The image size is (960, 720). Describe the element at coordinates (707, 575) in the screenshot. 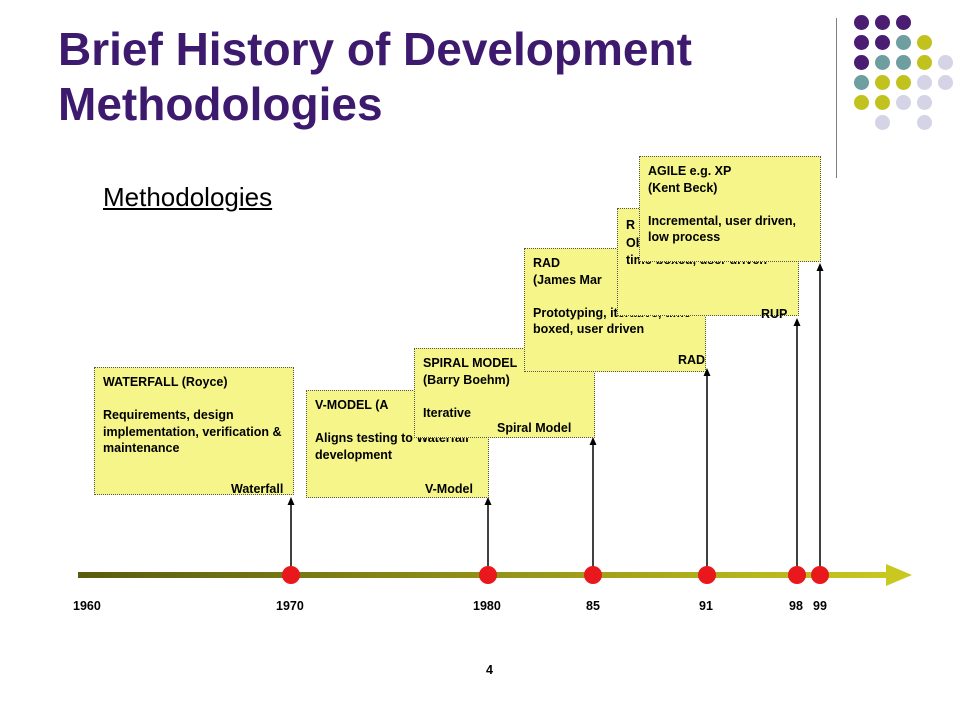

I see `event-dot-rad` at that location.